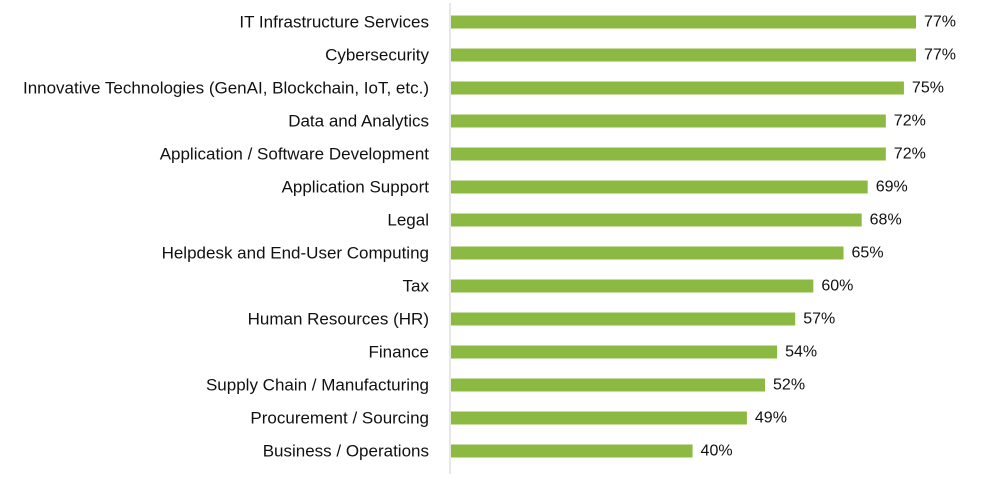  What do you see at coordinates (408, 220) in the screenshot?
I see `category-label: Legal` at bounding box center [408, 220].